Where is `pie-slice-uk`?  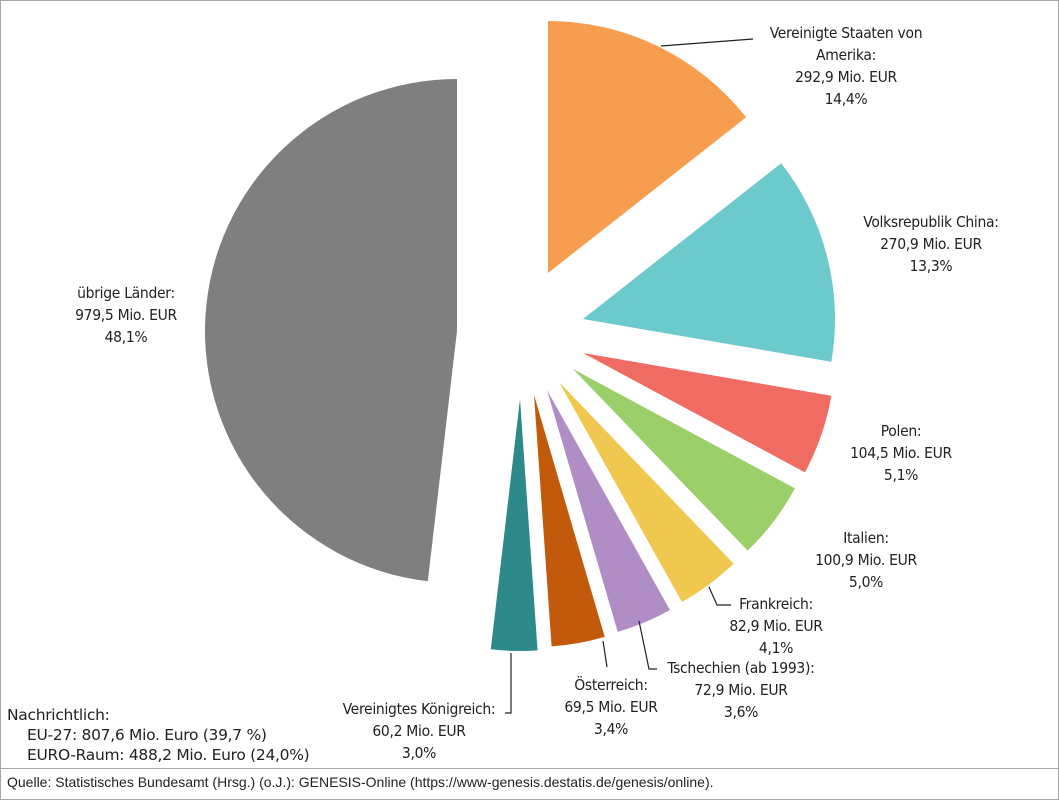
pie-slice-uk is located at coordinates (514, 525).